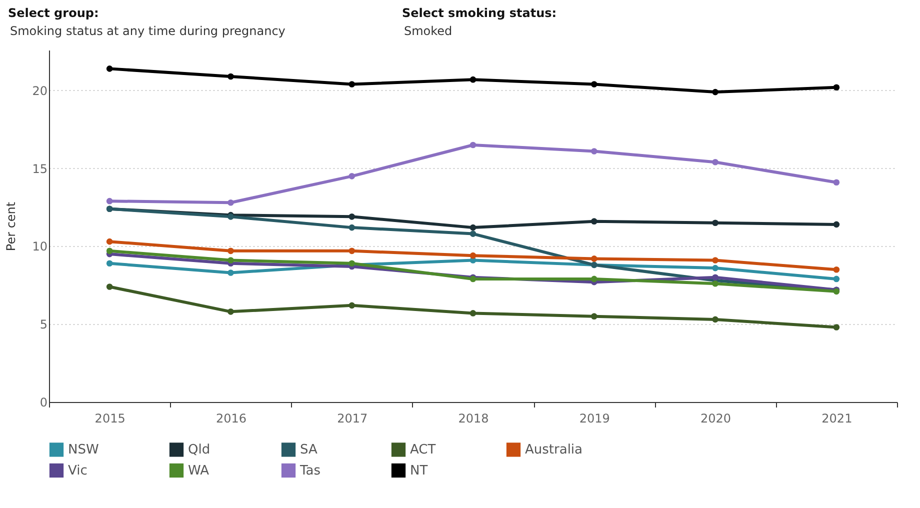  Describe the element at coordinates (594, 419) in the screenshot. I see `x-tick-label: 2019` at that location.